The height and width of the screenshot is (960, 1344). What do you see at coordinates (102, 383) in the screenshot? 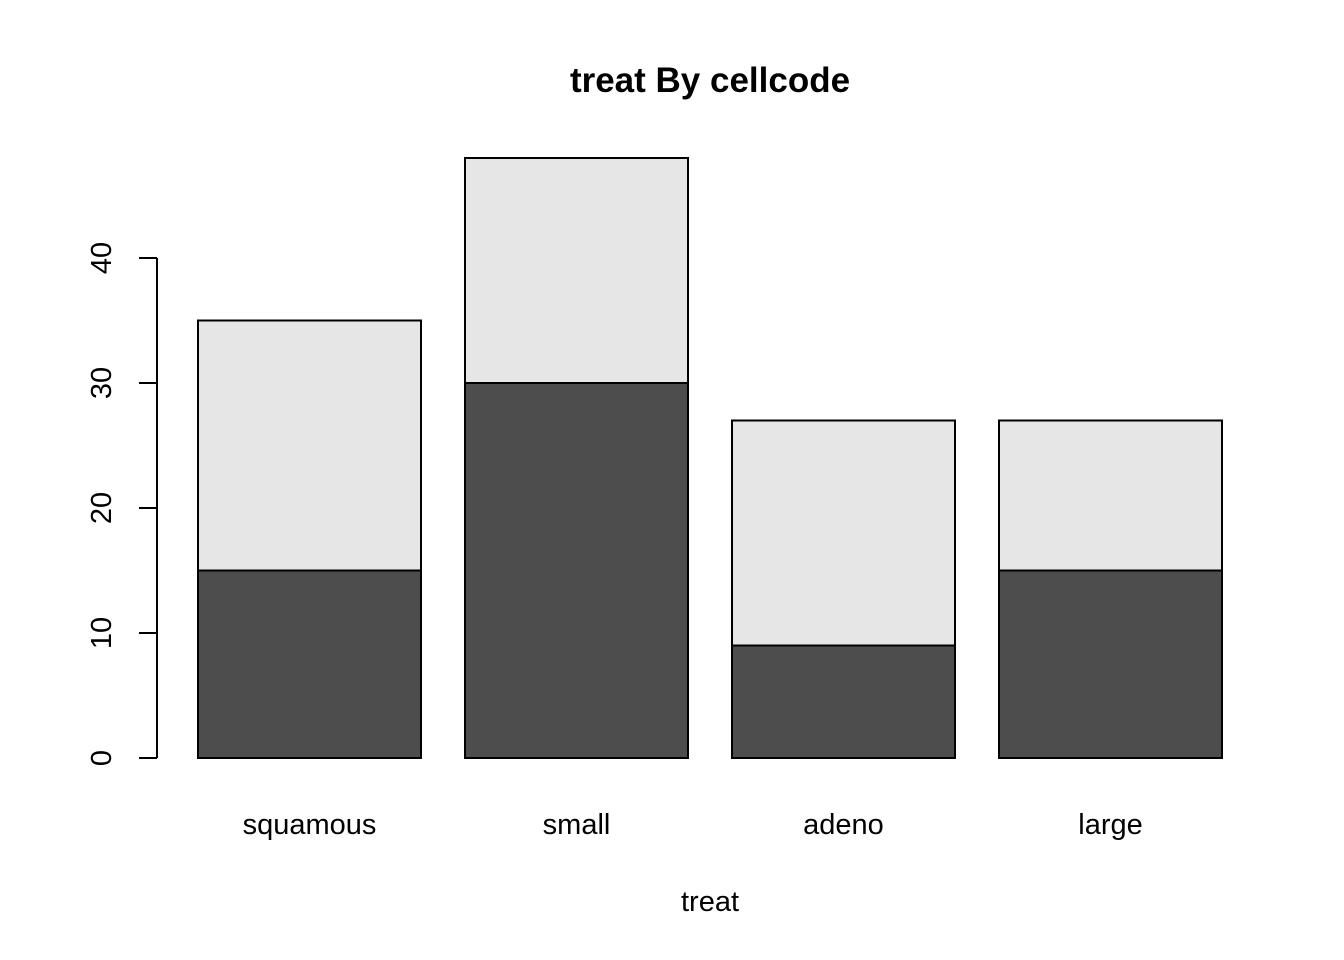
I see `y-tick-label-30: 30` at bounding box center [102, 383].